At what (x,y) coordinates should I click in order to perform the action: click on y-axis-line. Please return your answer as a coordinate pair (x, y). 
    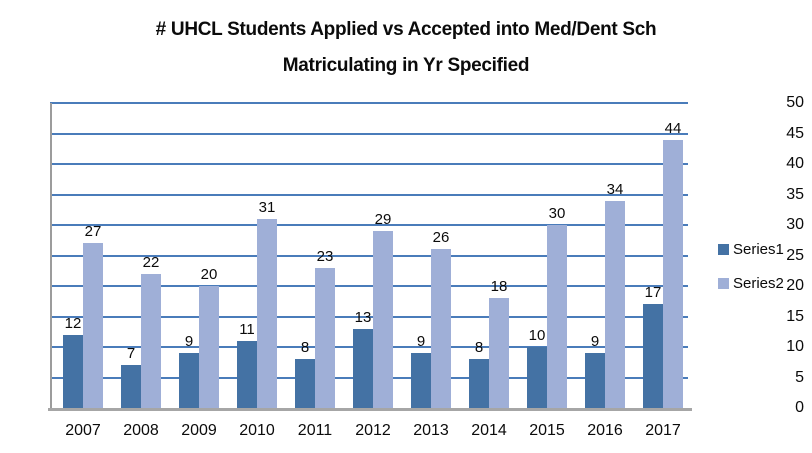
    Looking at the image, I should click on (51, 255).